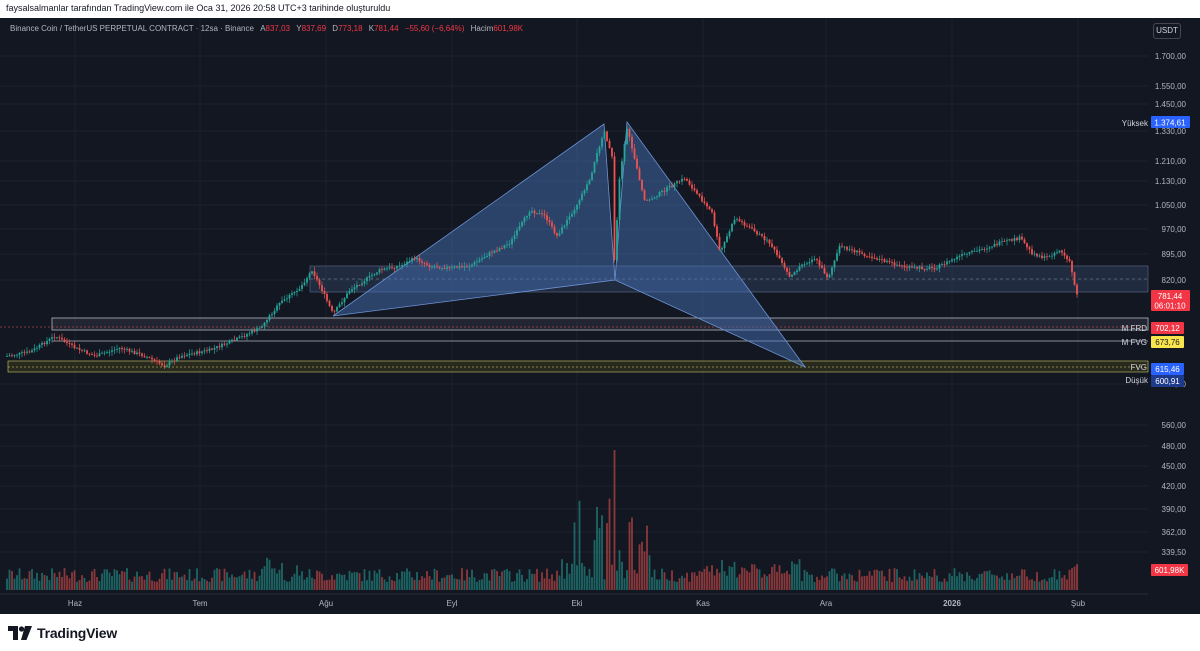 The image size is (1200, 651). Describe the element at coordinates (600, 632) in the screenshot. I see `footer: TradingView` at that location.